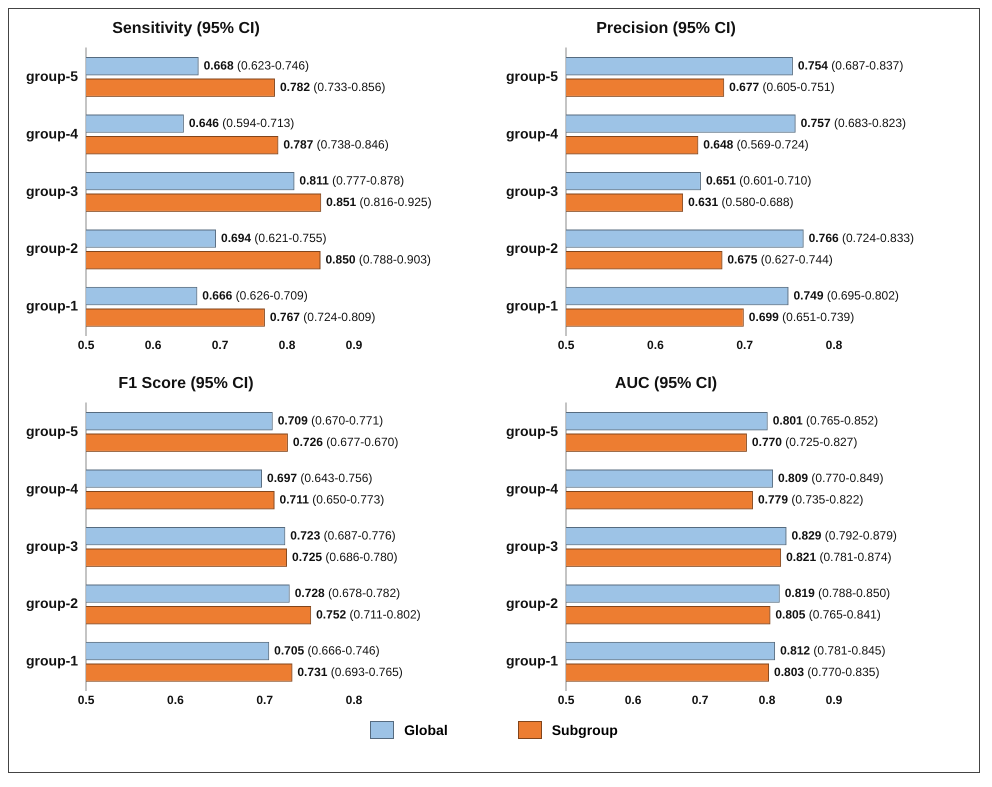  I want to click on data-label: 0.766 (0.724-0.833), so click(861, 237).